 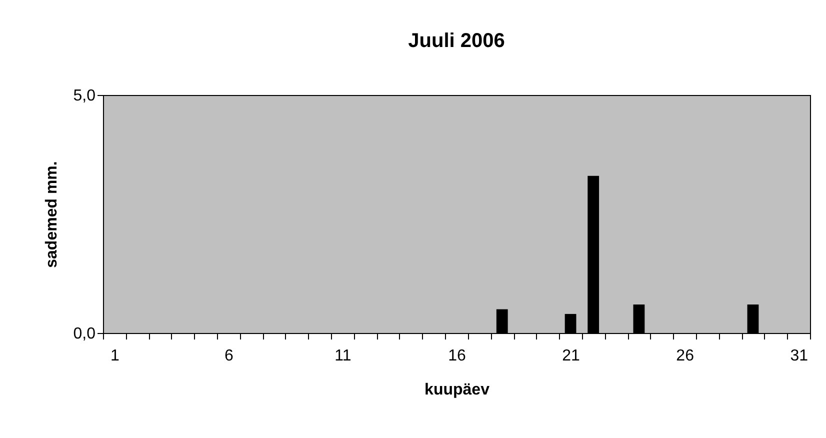 What do you see at coordinates (457, 390) in the screenshot?
I see `x-axis-title: kuupäev` at bounding box center [457, 390].